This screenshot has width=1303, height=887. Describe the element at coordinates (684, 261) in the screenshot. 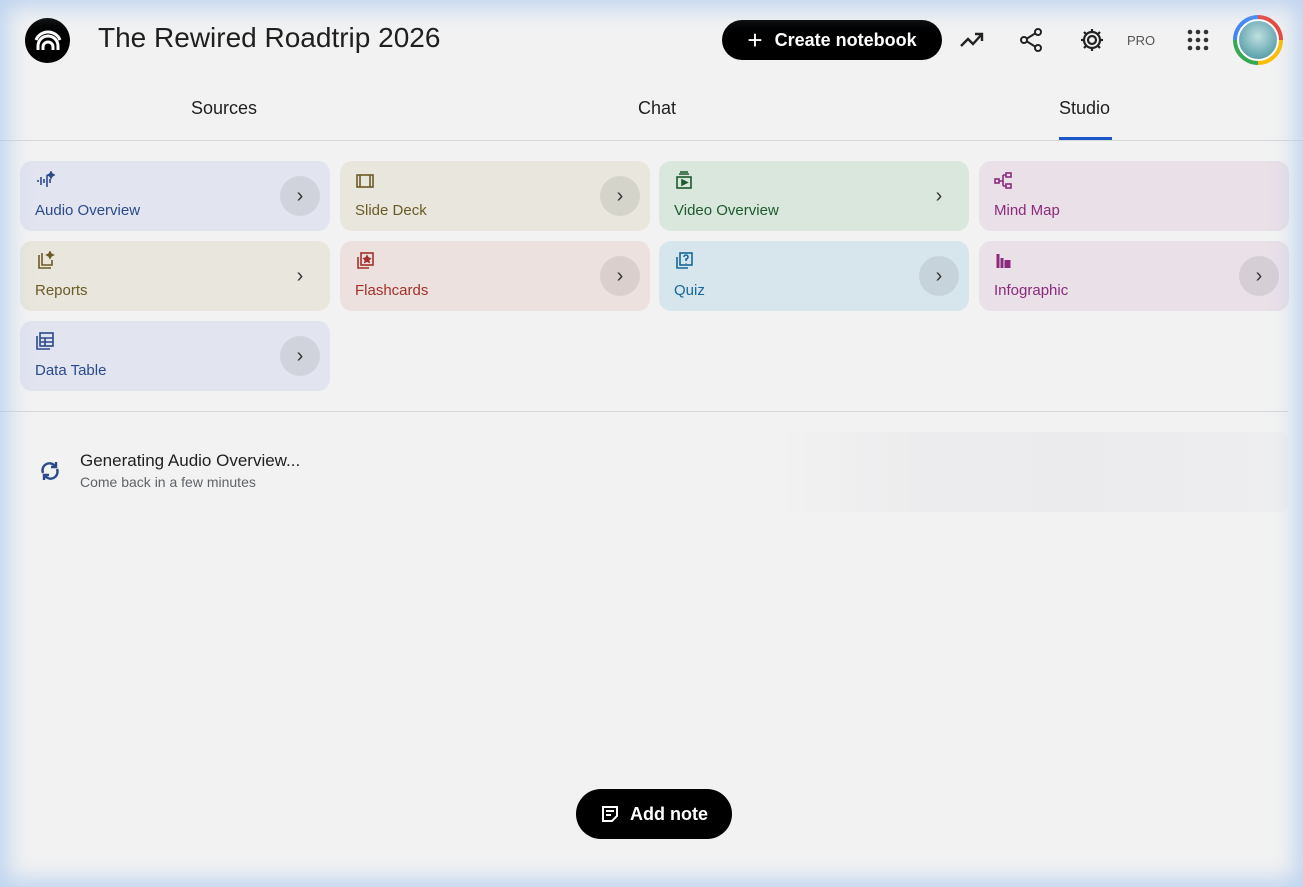

I see `quiz-icon` at that location.